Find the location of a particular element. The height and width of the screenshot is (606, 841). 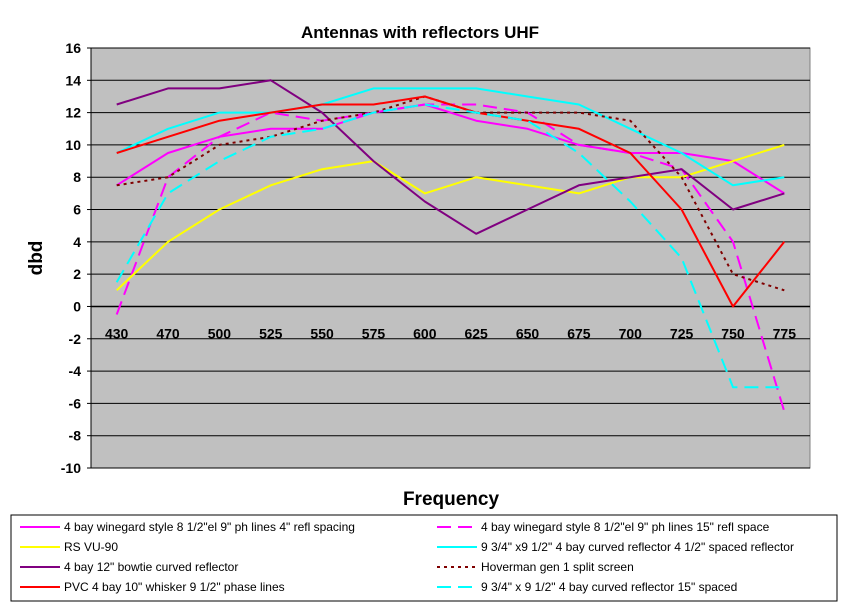

y-tick-label: -2 is located at coordinates (75, 339).